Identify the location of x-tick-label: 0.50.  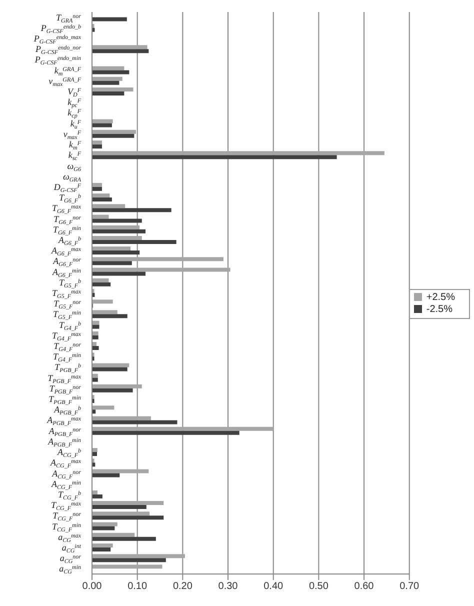
(318, 586).